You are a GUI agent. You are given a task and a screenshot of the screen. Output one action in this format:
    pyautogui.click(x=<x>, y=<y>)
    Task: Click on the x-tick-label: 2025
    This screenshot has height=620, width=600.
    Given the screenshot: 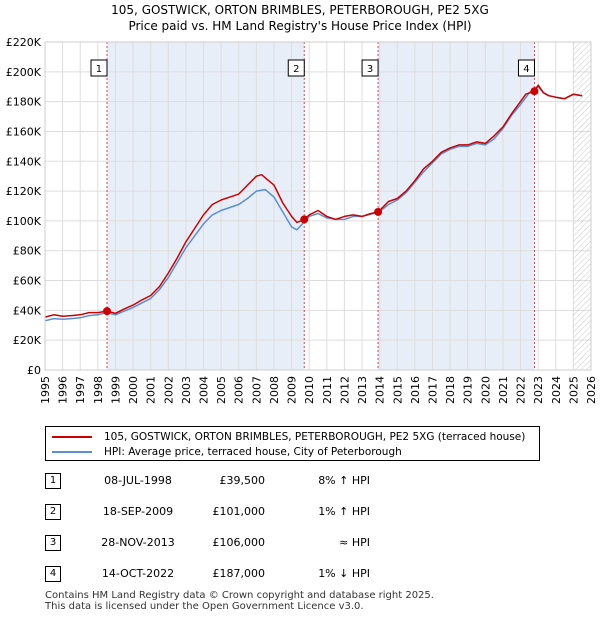 What is the action you would take?
    pyautogui.click(x=573, y=390)
    